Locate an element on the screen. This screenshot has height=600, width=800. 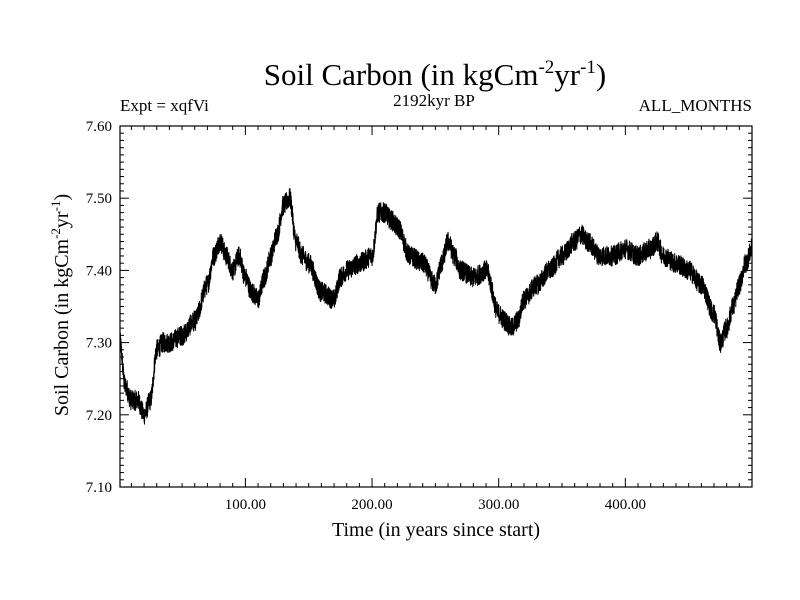
y-tick-label: 7.60 is located at coordinates (99, 127).